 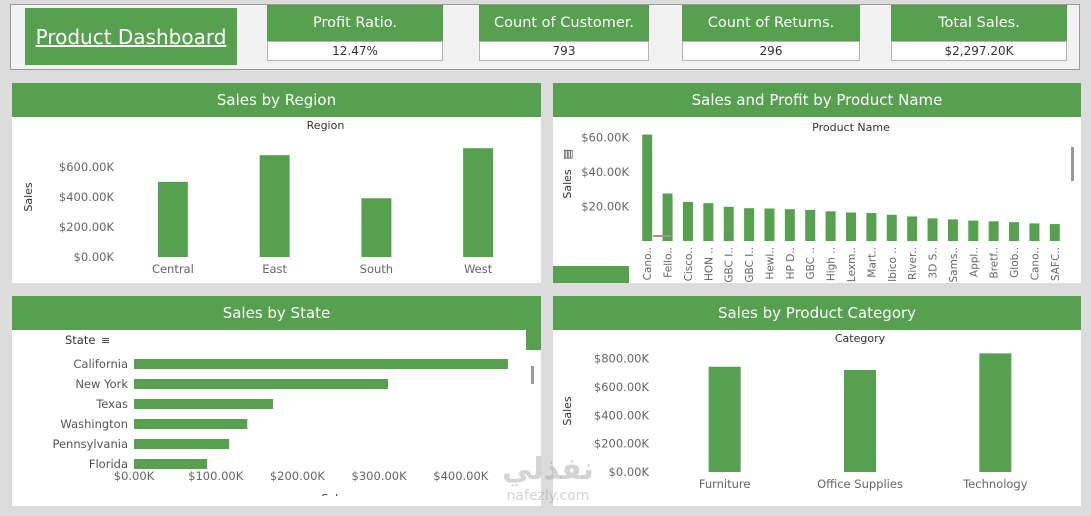 What do you see at coordinates (101, 384) in the screenshot?
I see `y-tick-label: New York` at bounding box center [101, 384].